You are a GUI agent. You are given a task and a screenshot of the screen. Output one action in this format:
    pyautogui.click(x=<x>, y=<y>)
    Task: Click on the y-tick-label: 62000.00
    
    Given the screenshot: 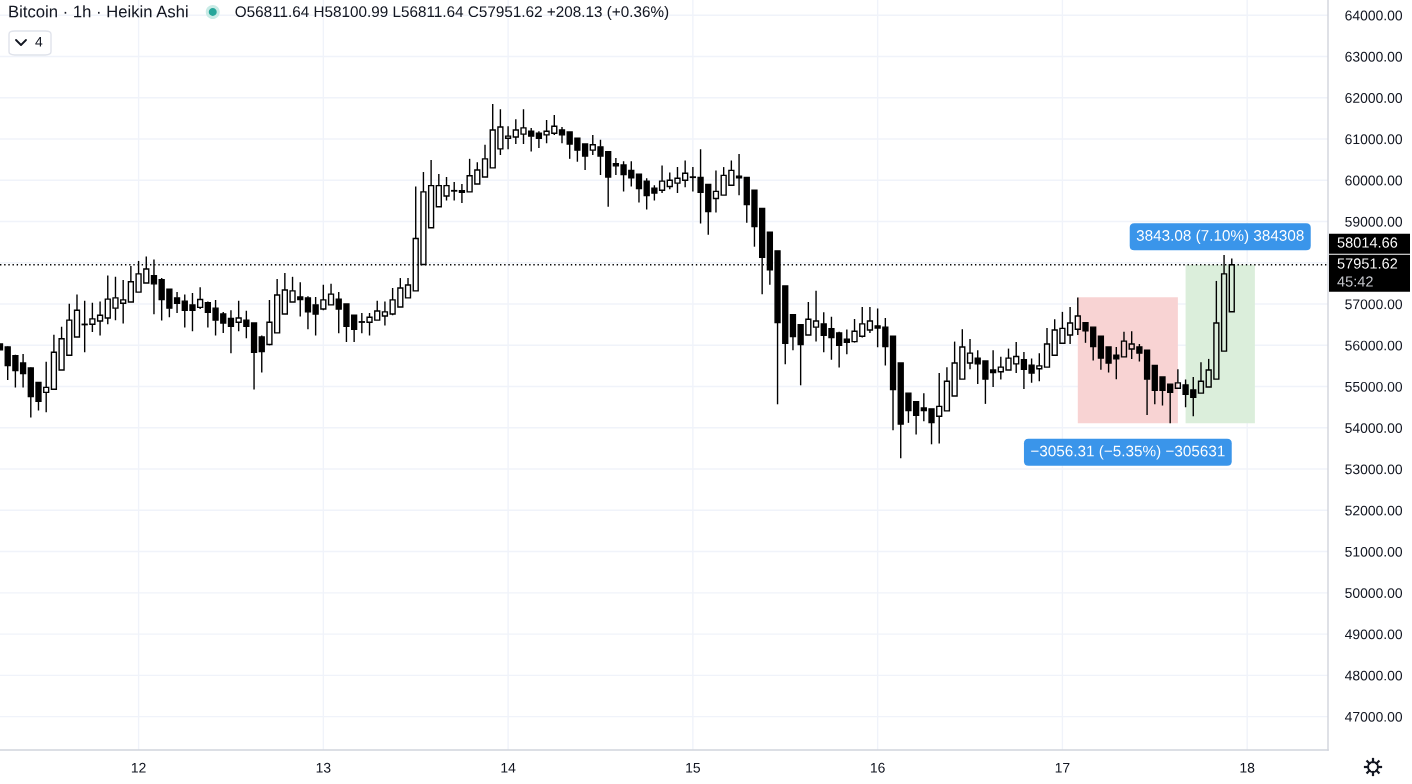 What is the action you would take?
    pyautogui.click(x=1374, y=98)
    